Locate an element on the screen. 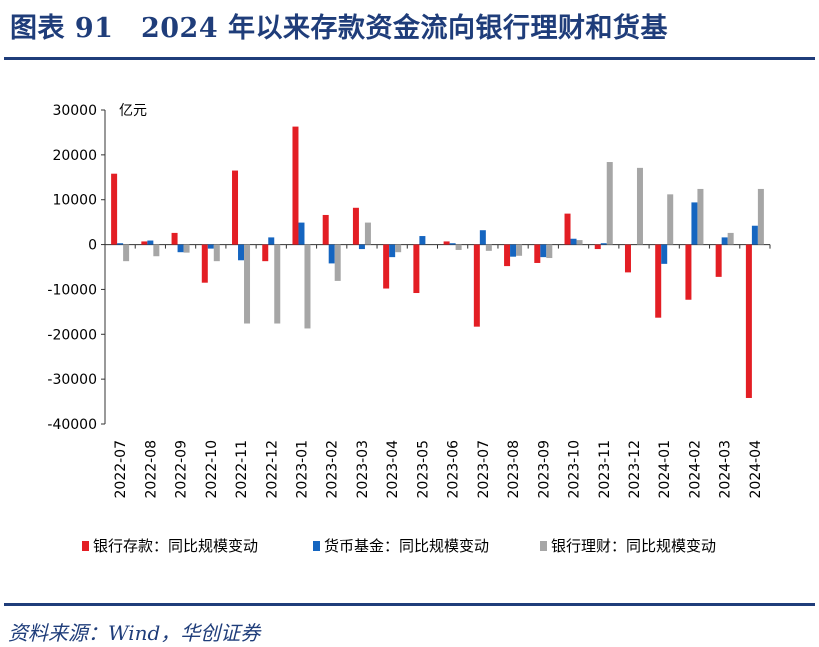  x-tick-label: 2023-11 is located at coordinates (605, 469).